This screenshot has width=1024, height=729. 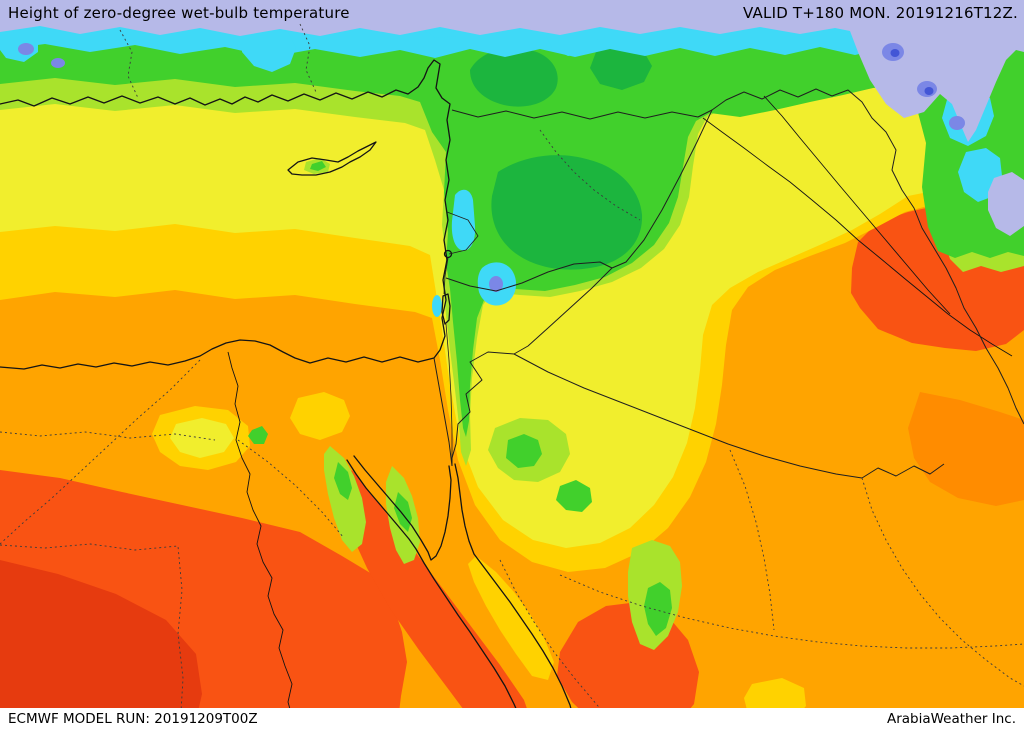 What do you see at coordinates (880, 13) in the screenshot?
I see `valid-time-label: VALID T+180 MON. 20191216T12Z.` at bounding box center [880, 13].